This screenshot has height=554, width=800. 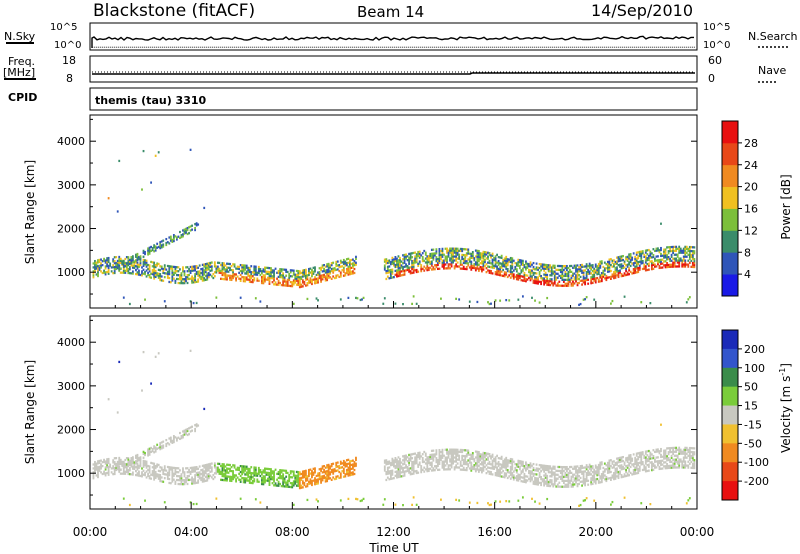 What do you see at coordinates (560, 471) in the screenshot?
I see `velocity-cell-1916` at bounding box center [560, 471].